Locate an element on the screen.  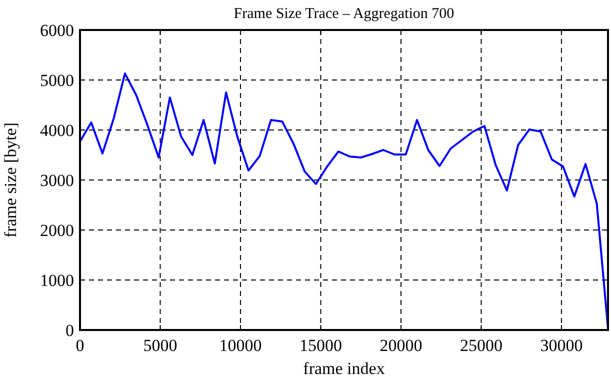
y-tick-label: 5000 is located at coordinates (57, 80).